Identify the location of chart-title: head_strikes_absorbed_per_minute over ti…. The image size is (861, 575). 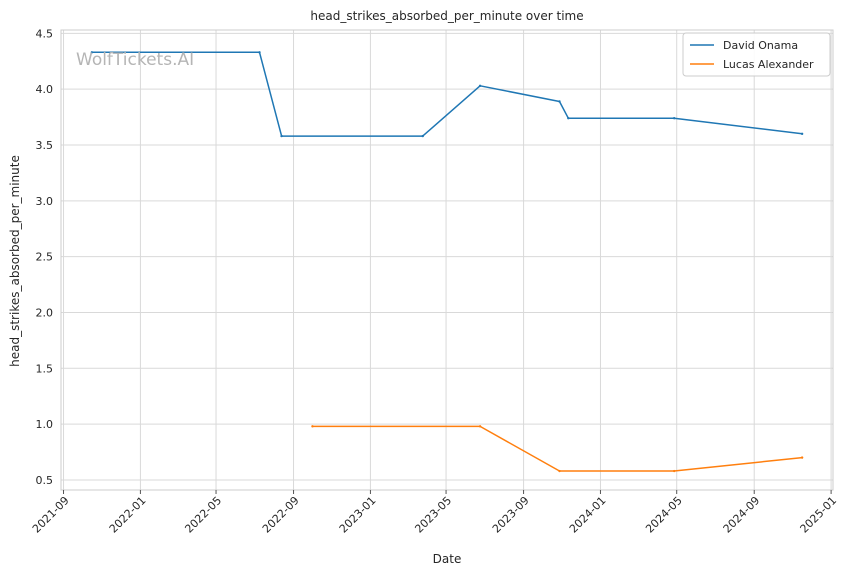
(446, 16).